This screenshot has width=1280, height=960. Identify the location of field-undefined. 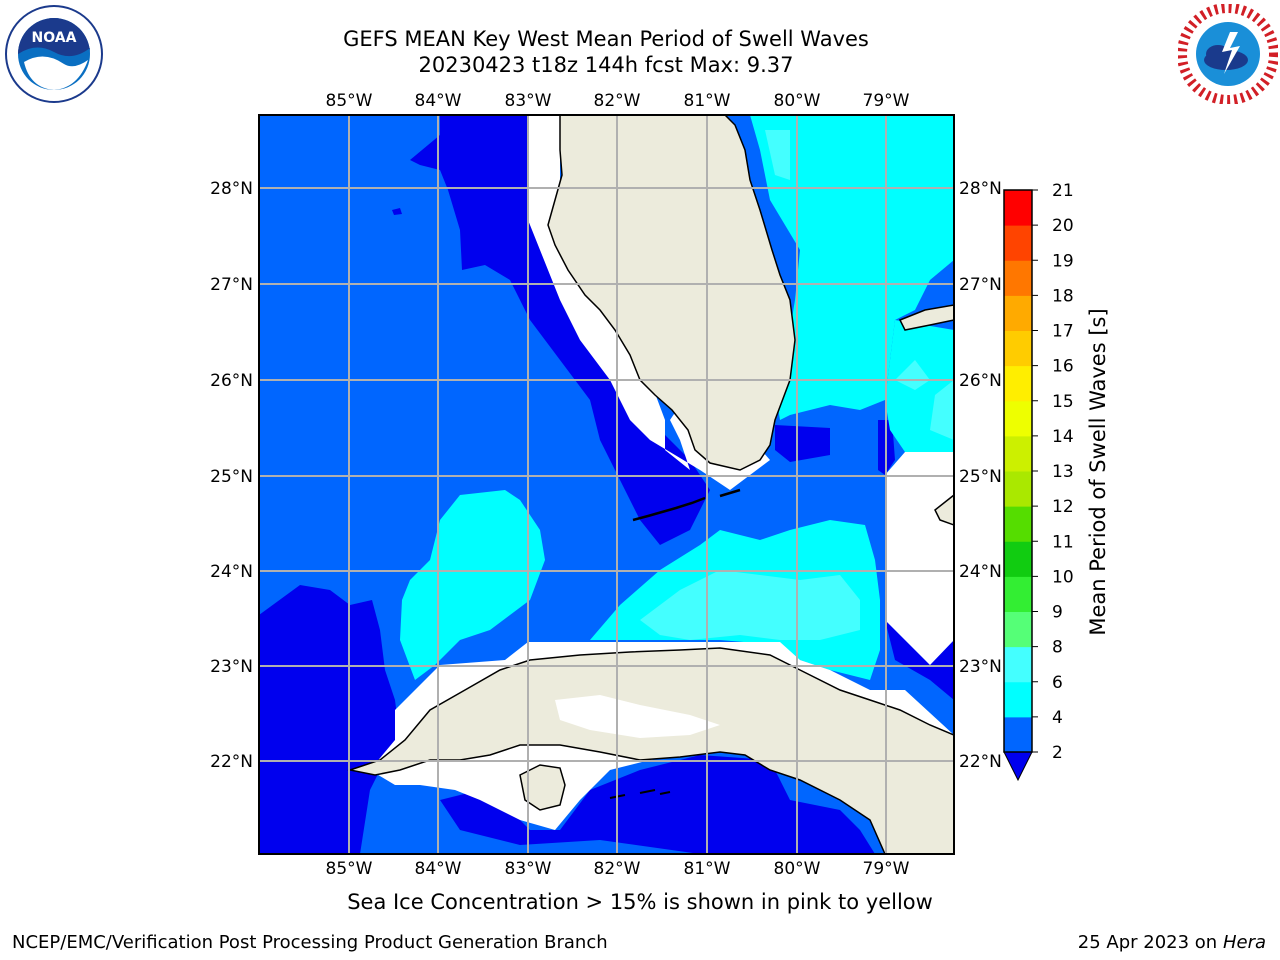
(919, 558).